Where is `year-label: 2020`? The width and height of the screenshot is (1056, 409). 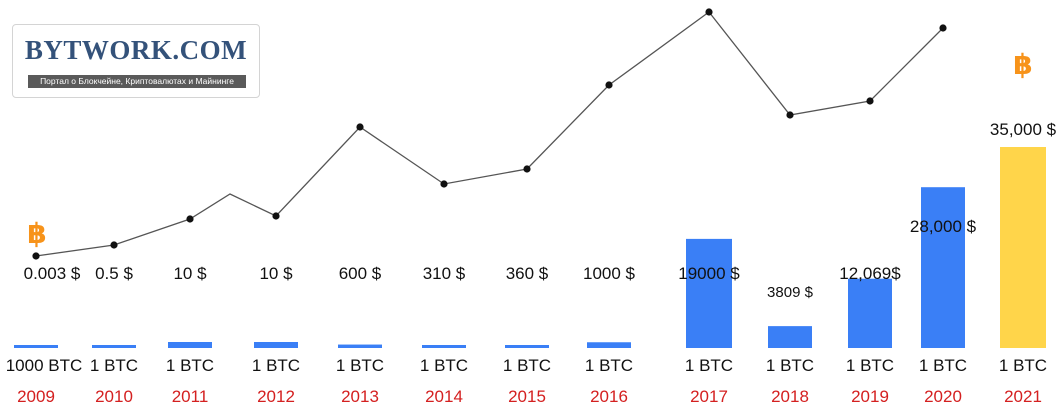
year-label: 2020 is located at coordinates (943, 396).